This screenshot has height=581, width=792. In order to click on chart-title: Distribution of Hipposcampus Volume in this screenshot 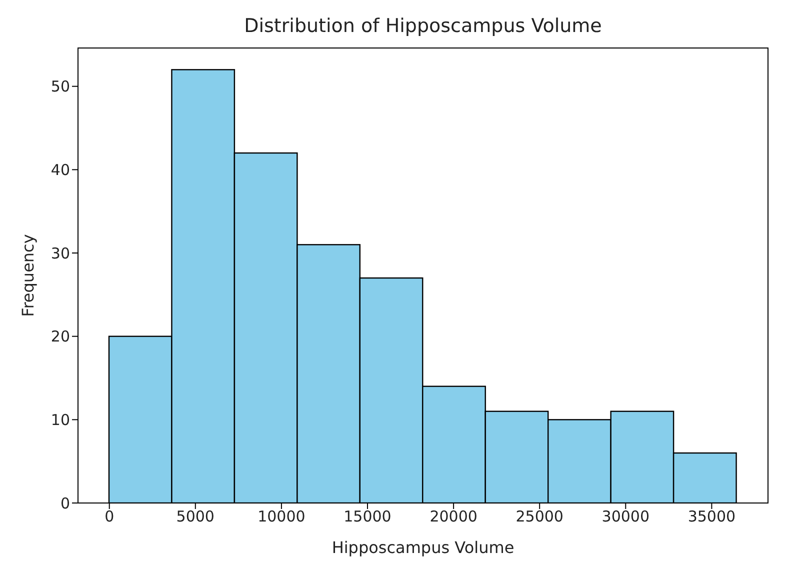, I will do `click(423, 26)`.